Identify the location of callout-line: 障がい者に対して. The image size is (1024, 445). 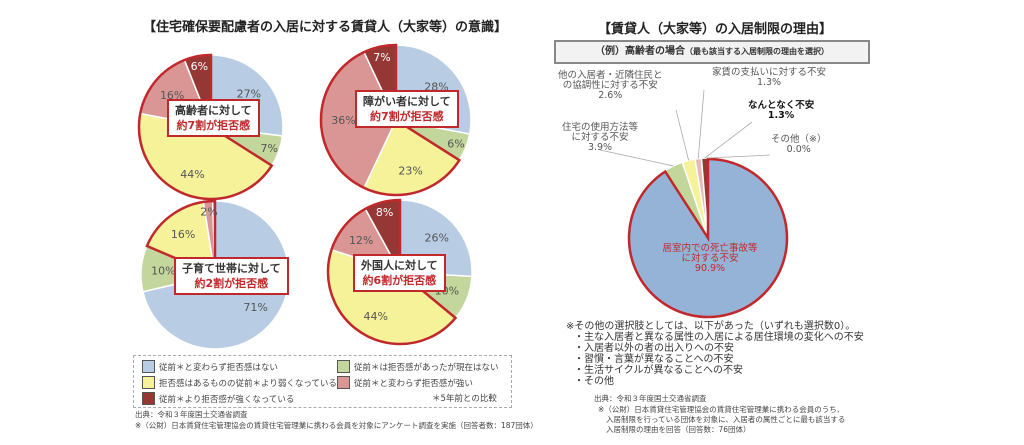
(407, 101).